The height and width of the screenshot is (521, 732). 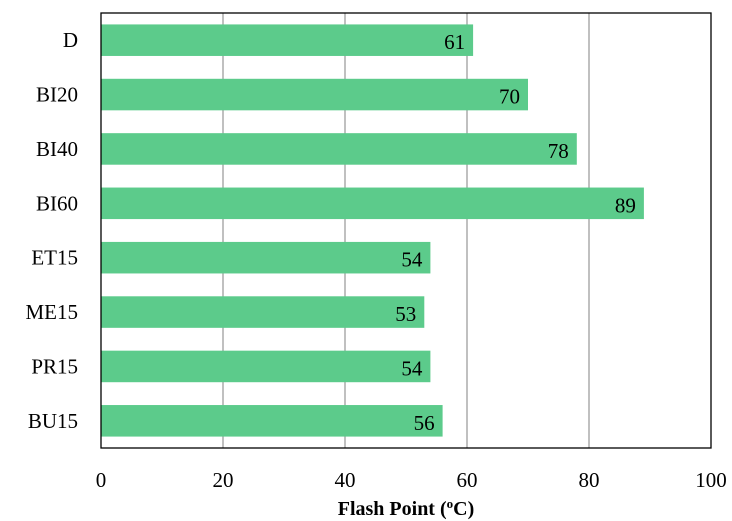 I want to click on x-tick-label: 100, so click(x=711, y=480).